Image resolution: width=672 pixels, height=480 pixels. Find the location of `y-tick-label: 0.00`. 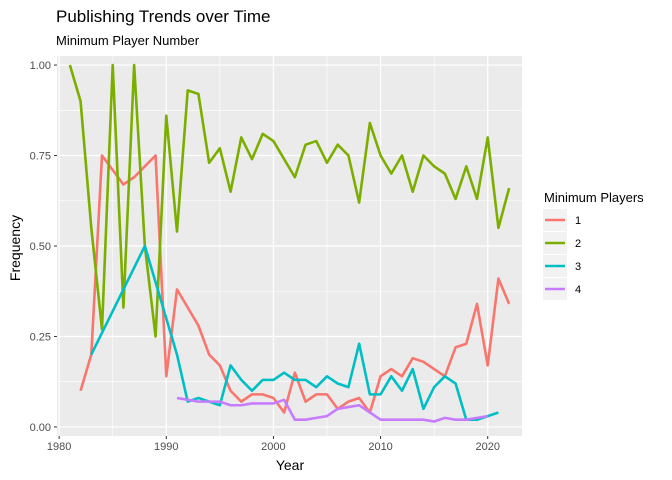

y-tick-label: 0.00 is located at coordinates (40, 428).